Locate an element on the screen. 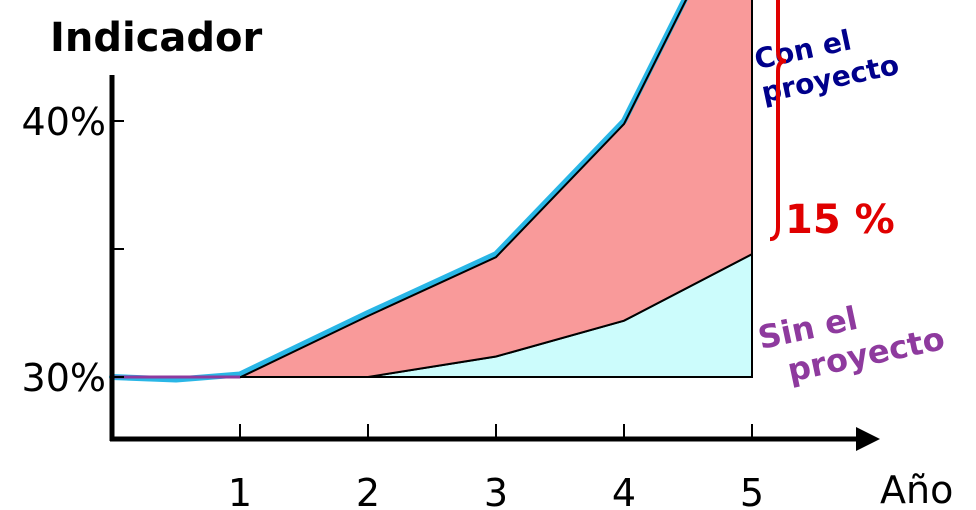 Image resolution: width=976 pixels, height=510 pixels. series-label-sin-el-proyecto: Sin el proyecto is located at coordinates (851, 344).